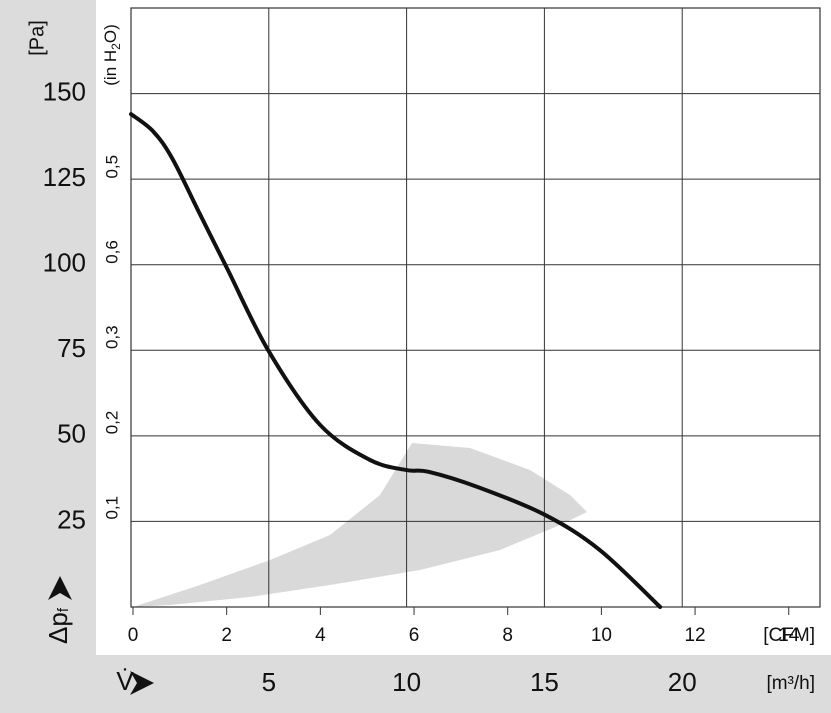  I want to click on x2-tick-label: 4, so click(320, 635).